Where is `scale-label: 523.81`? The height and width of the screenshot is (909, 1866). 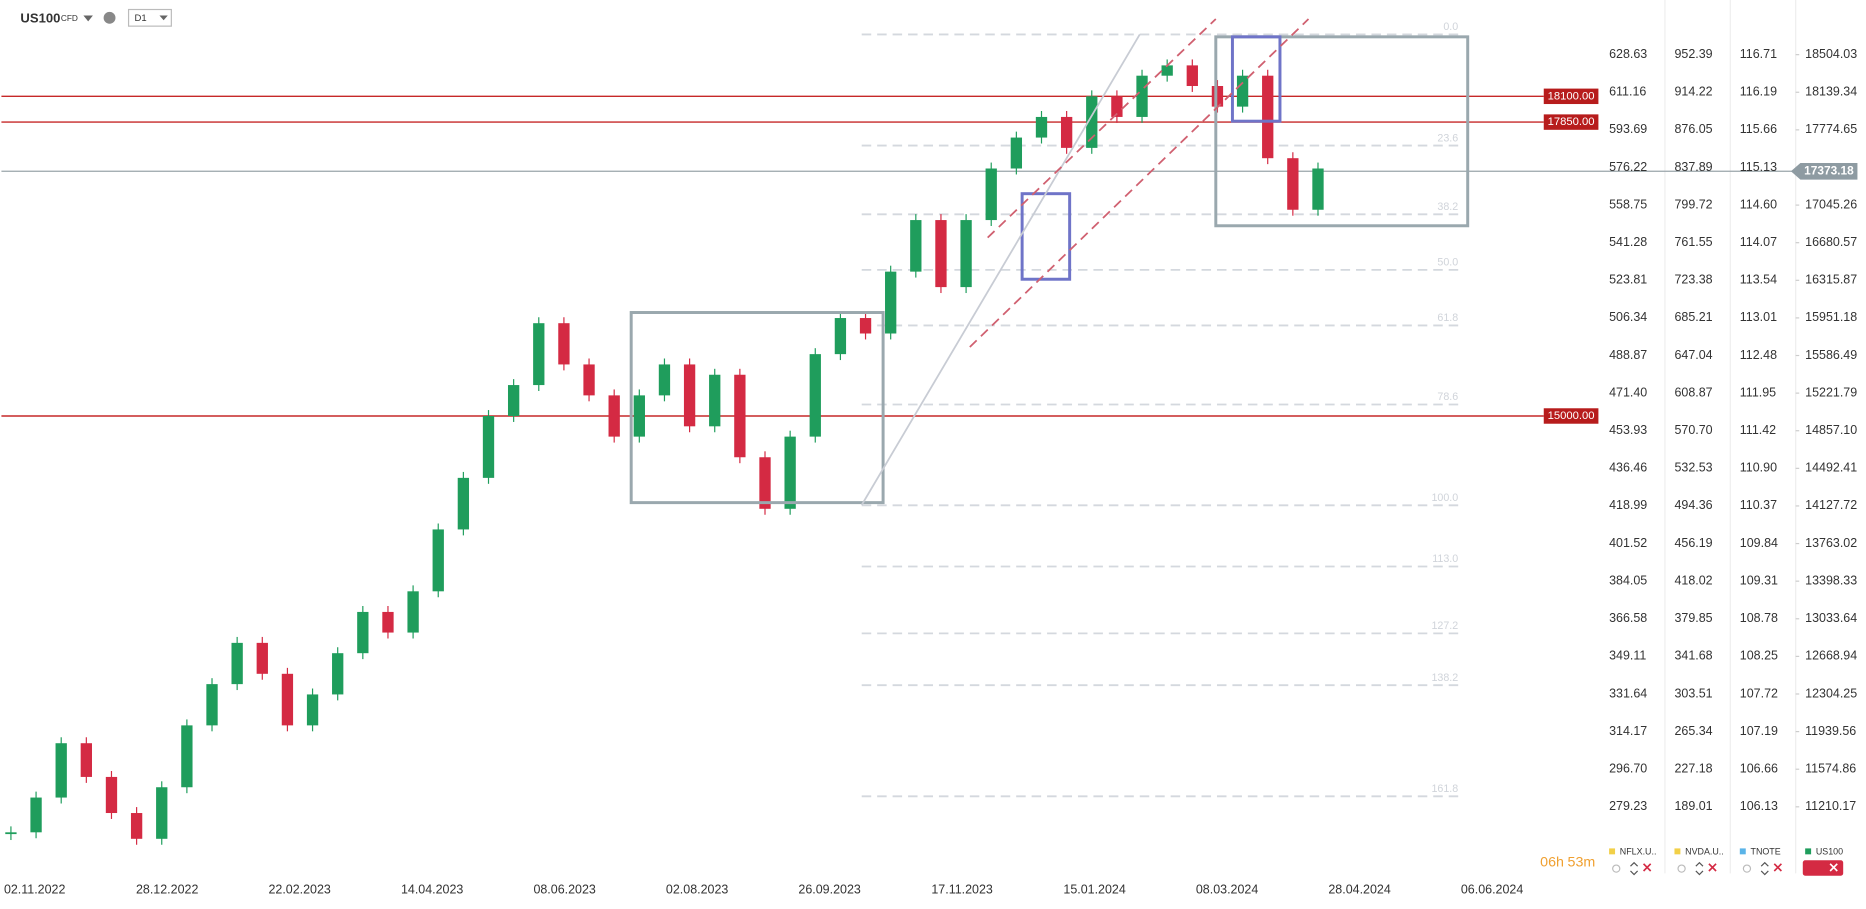
scale-label: 523.81 is located at coordinates (1628, 280).